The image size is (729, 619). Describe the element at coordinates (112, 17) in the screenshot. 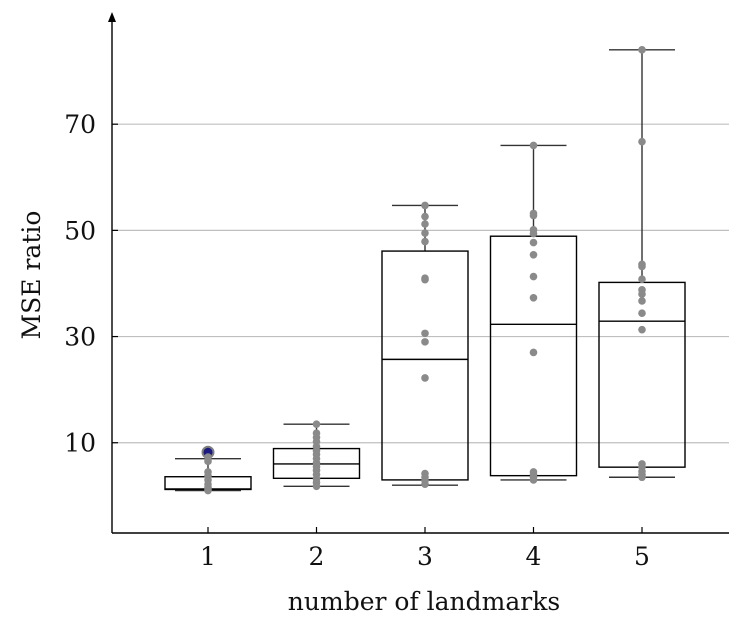

I see `y-axis-arrow-icon` at that location.